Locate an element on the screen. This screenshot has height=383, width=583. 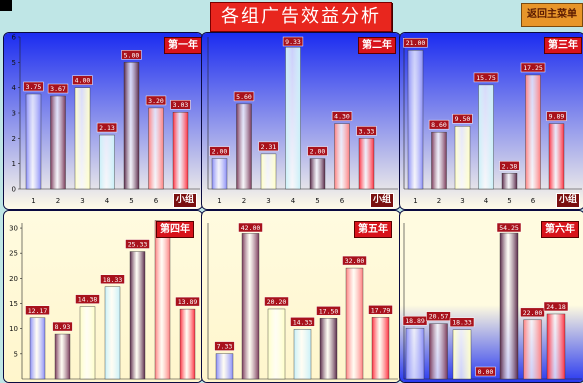
data-label: 17.25 is located at coordinates (533, 68).